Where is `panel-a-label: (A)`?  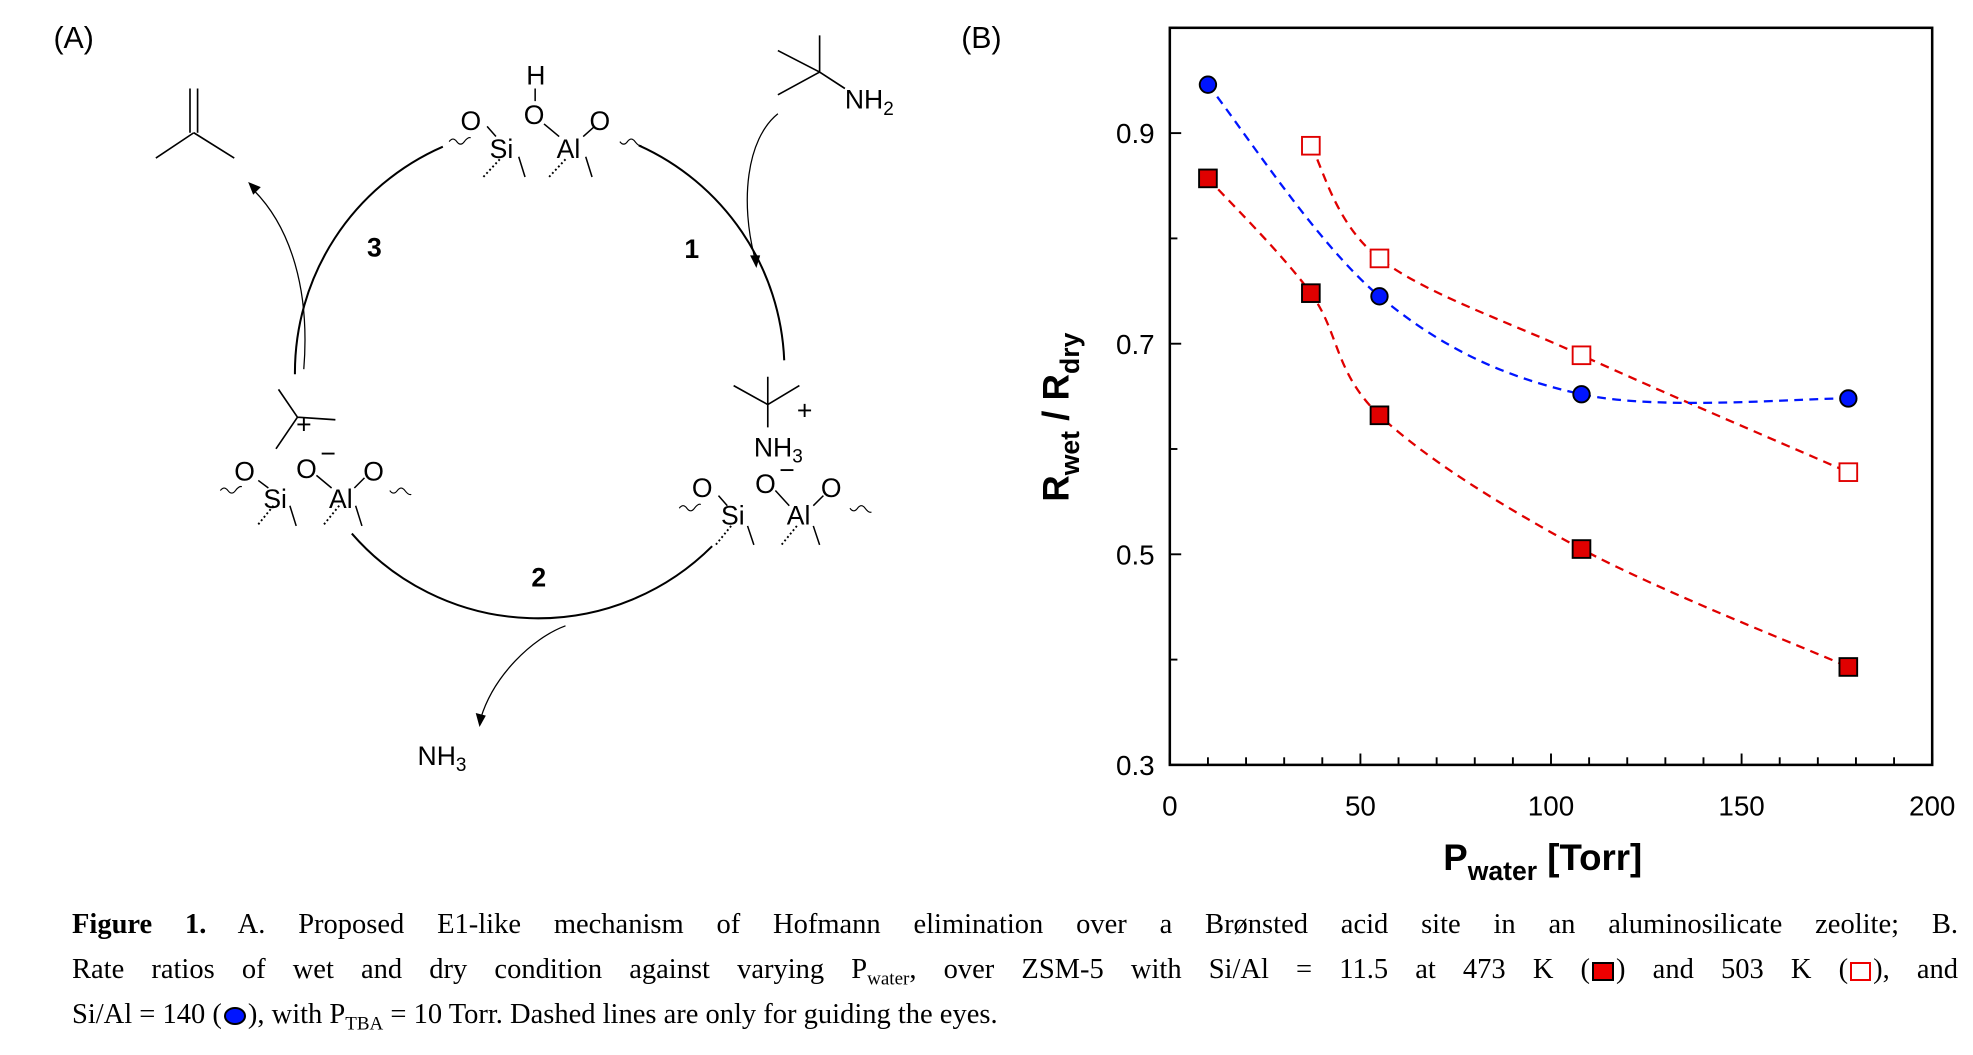
panel-a-label: (A) is located at coordinates (73, 38).